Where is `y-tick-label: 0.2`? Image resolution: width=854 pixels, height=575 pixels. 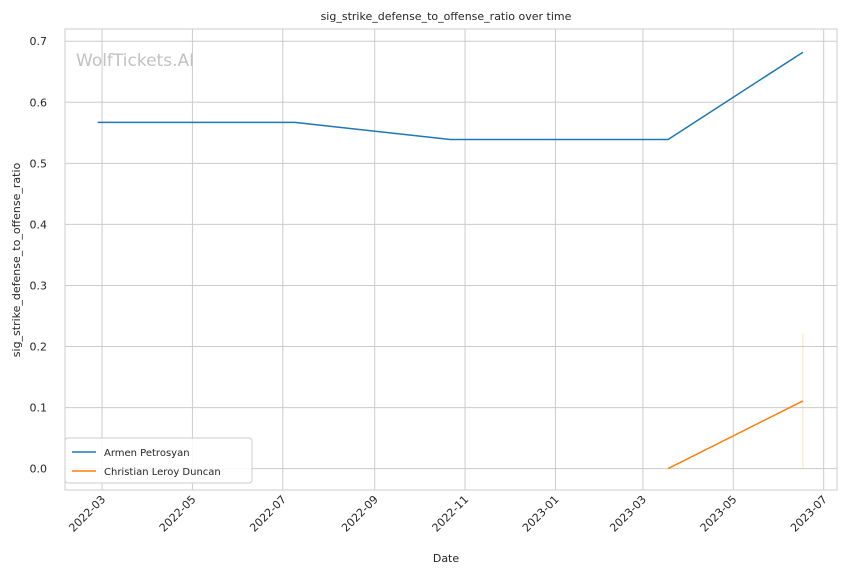
y-tick-label: 0.2 is located at coordinates (39, 347).